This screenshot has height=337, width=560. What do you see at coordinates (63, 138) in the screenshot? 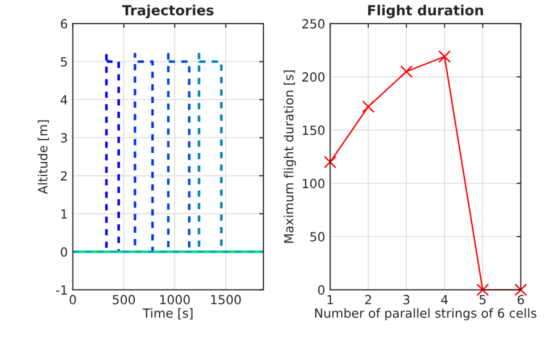
I see `y-tick-label: 3` at bounding box center [63, 138].